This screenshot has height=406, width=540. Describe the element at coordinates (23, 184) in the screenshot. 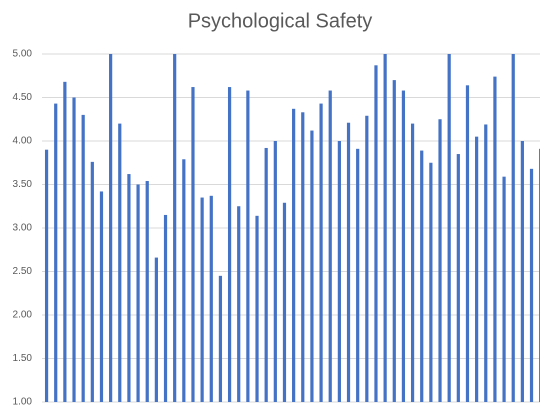

I see `y-tick-label: 3.50` at that location.